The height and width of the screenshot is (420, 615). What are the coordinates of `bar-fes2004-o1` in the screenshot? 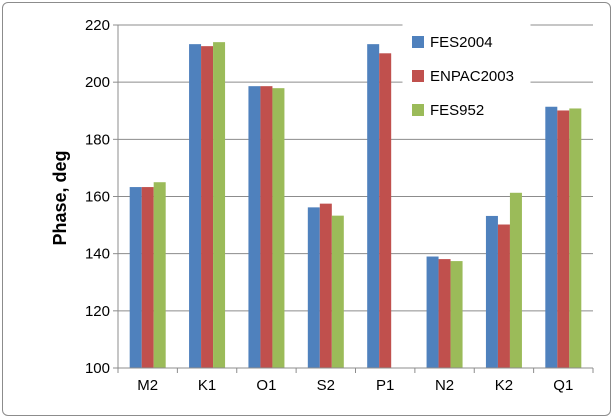 It's located at (254, 227).